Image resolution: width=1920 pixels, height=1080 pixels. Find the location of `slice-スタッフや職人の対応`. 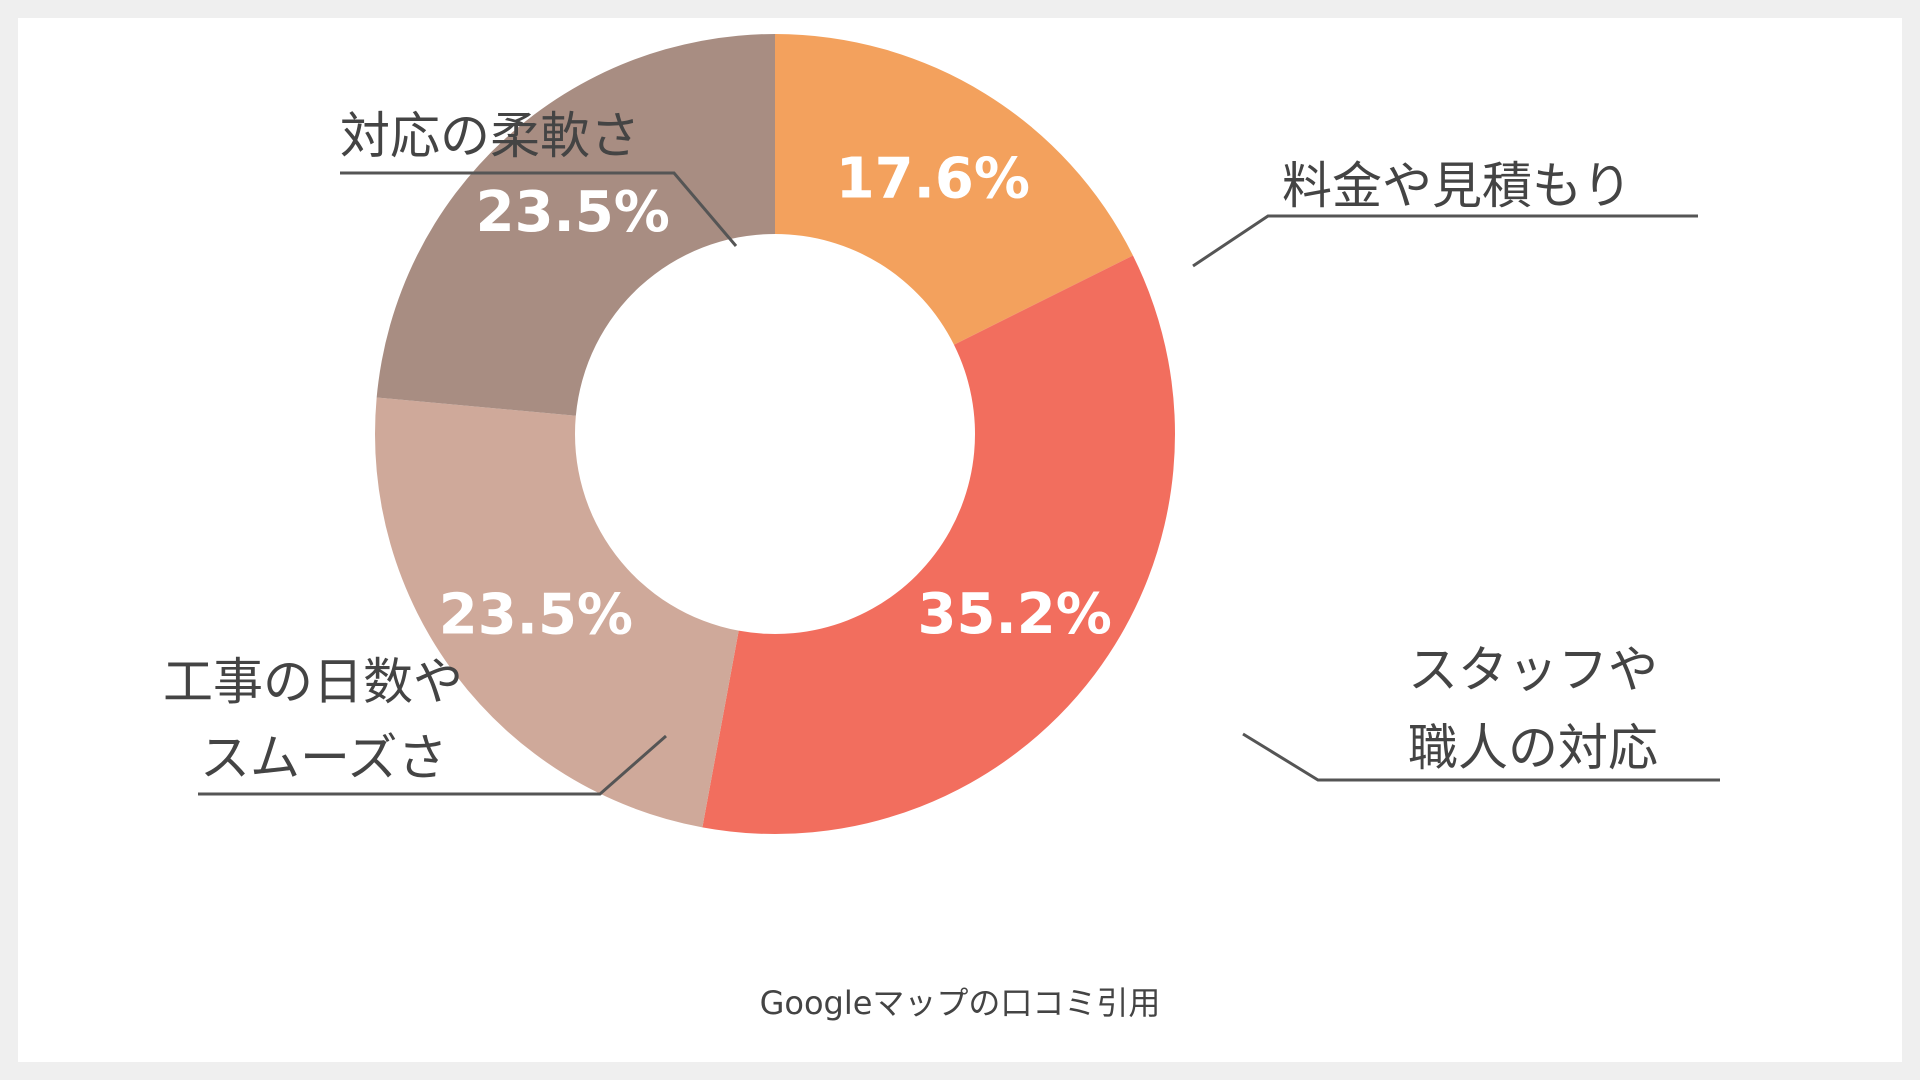

slice-スタッフや職人の対応 is located at coordinates (938, 544).